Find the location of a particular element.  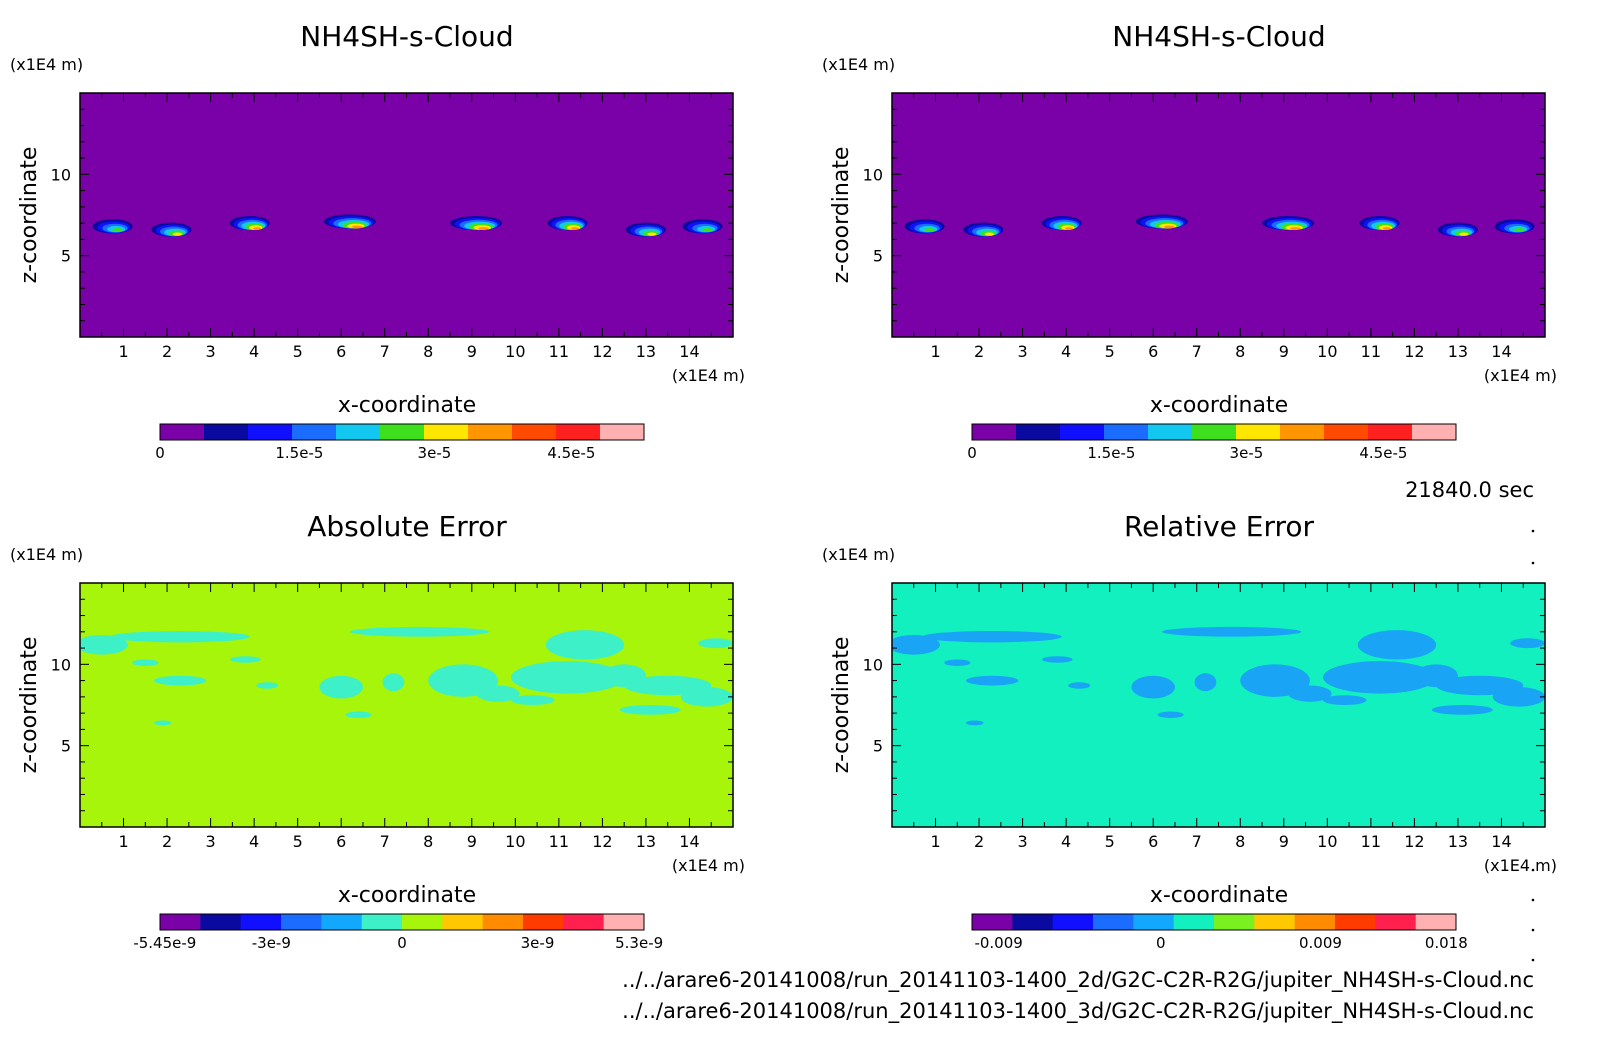

colorbar-tick-label: 1.5e-5 is located at coordinates (299, 453).